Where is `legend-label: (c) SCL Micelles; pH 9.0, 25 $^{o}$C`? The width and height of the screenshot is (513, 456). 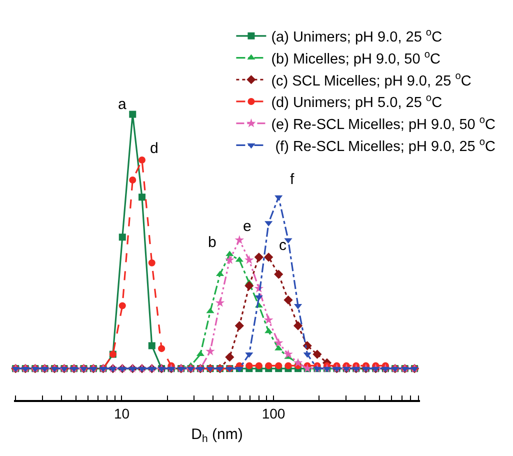 legend-label: (c) SCL Micelles; pH 9.0, 25 $^{o}$C is located at coordinates (371, 80).